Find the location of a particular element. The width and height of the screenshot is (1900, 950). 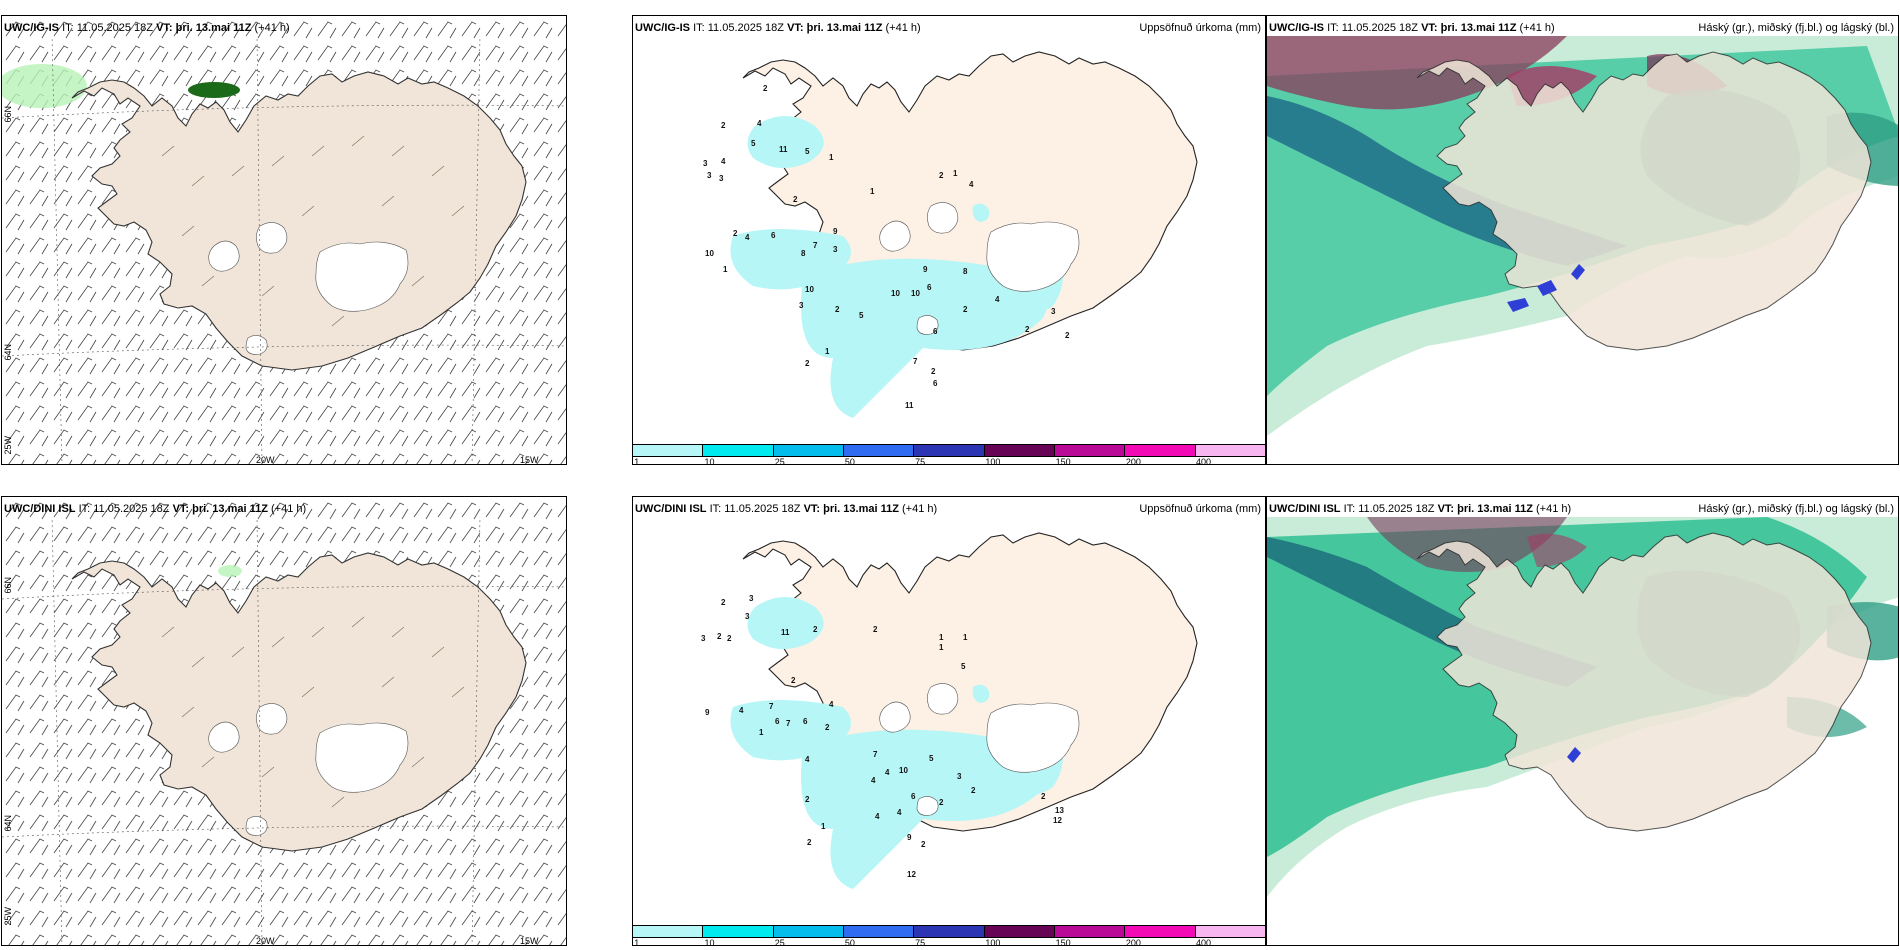

legend-level-label: 150 is located at coordinates (1063, 942).